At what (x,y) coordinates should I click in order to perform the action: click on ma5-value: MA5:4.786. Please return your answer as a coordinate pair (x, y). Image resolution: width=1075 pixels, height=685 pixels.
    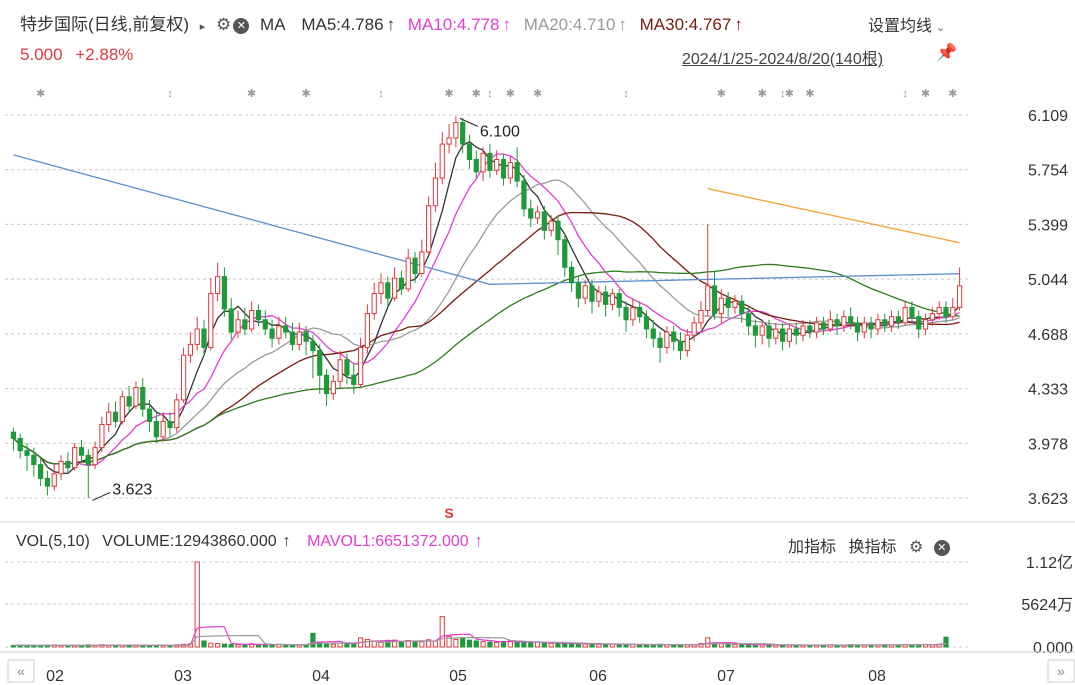
    Looking at the image, I should click on (342, 24).